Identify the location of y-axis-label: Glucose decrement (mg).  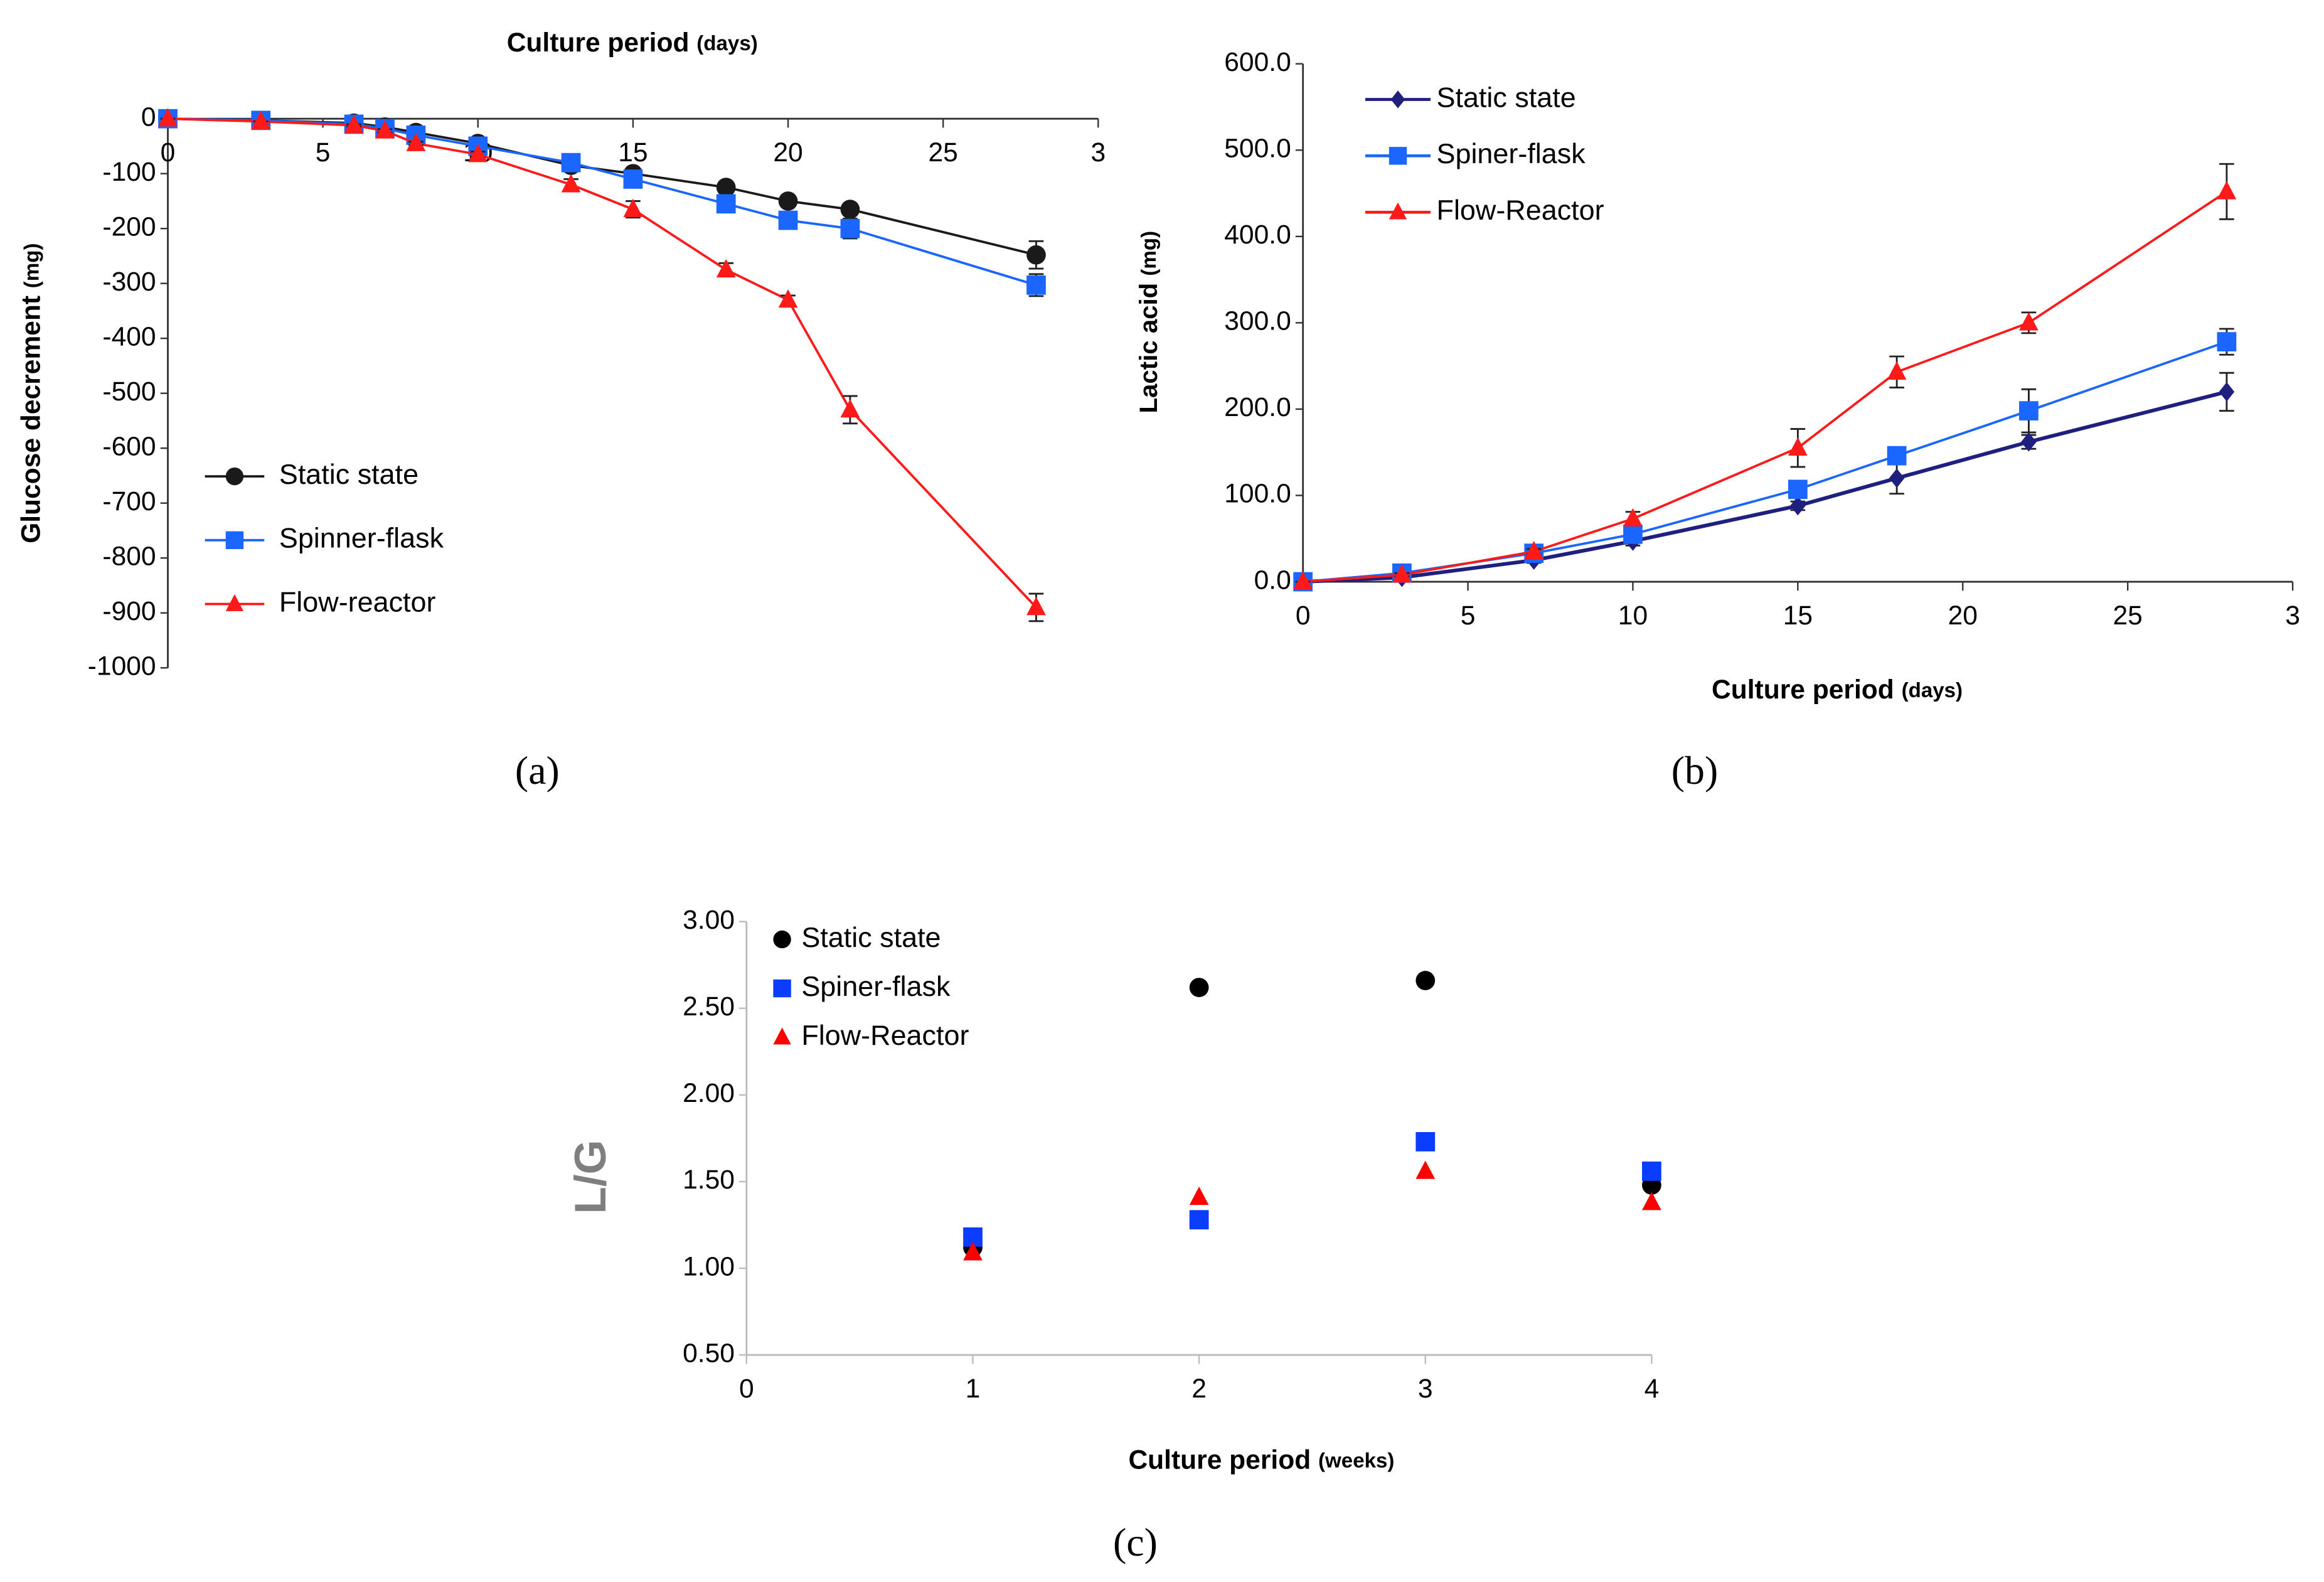
(31, 393).